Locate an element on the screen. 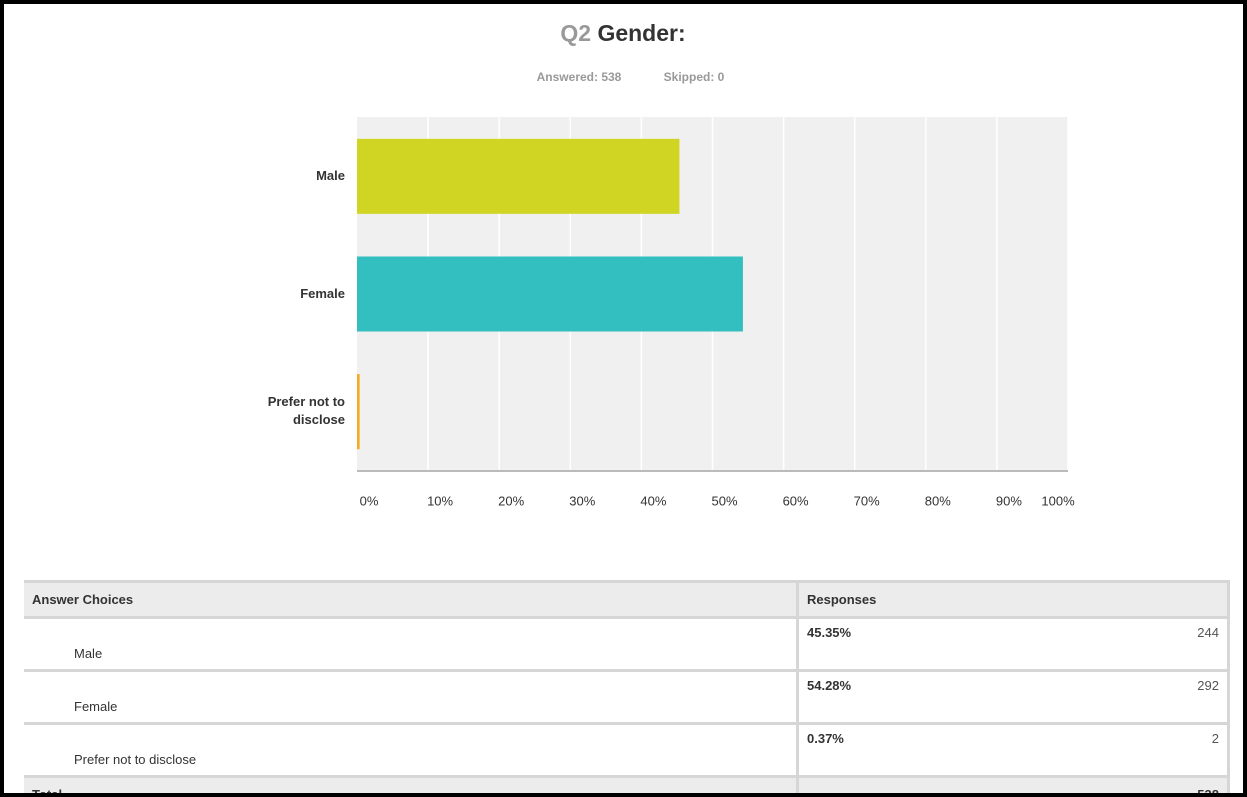  table-row: Male 45.35% 244 is located at coordinates (627, 643).